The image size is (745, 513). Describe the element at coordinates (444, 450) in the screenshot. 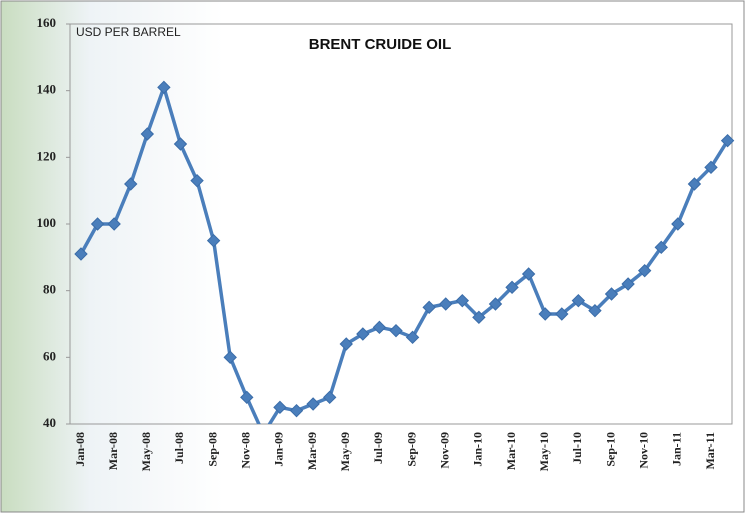

I see `x-tick-label: Nov-09` at that location.